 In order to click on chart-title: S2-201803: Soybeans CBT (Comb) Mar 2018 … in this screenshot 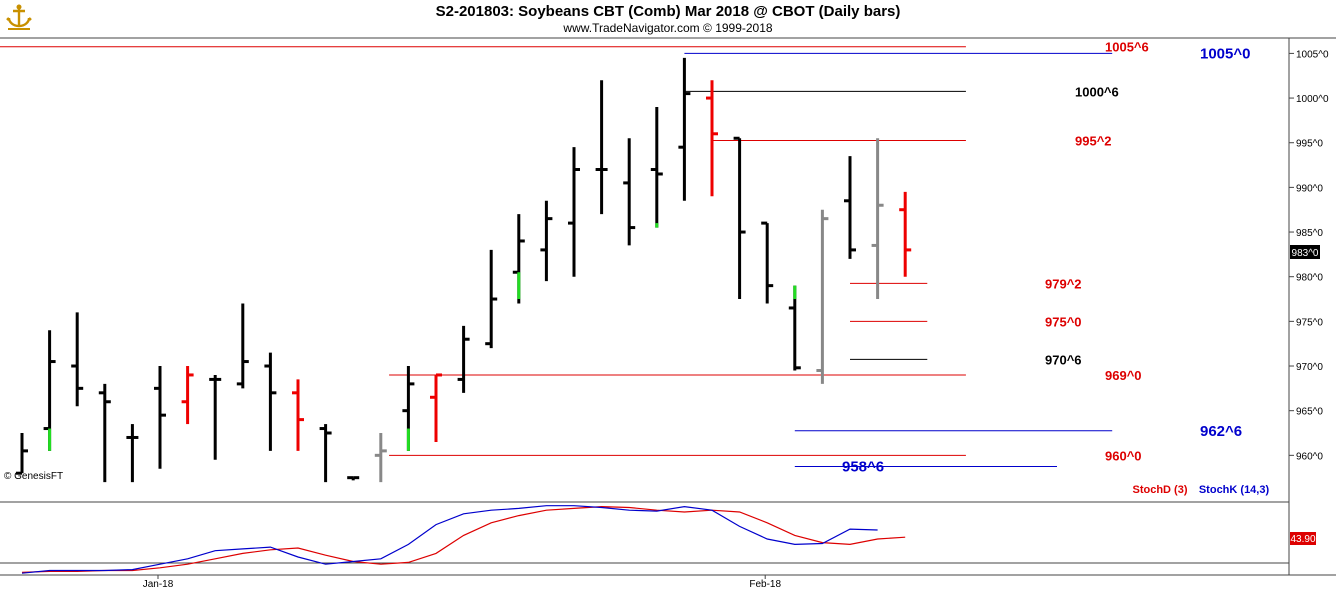, I will do `click(668, 11)`.